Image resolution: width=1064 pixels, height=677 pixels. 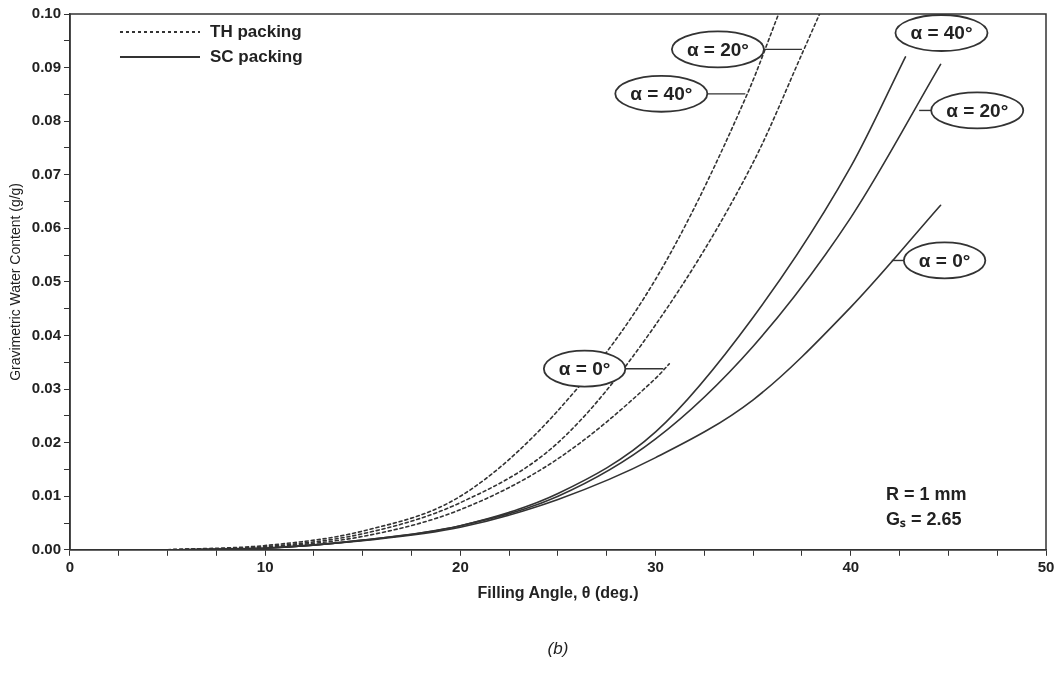 I want to click on y-tick-label: 0.09, so click(x=46, y=66).